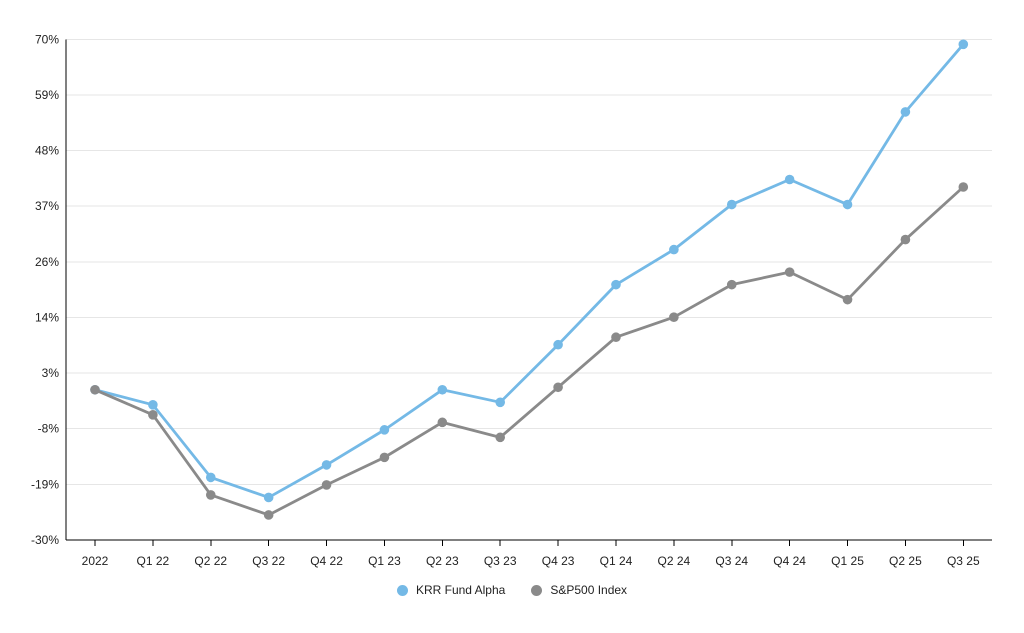  I want to click on y-axis-label: 70%, so click(47, 39).